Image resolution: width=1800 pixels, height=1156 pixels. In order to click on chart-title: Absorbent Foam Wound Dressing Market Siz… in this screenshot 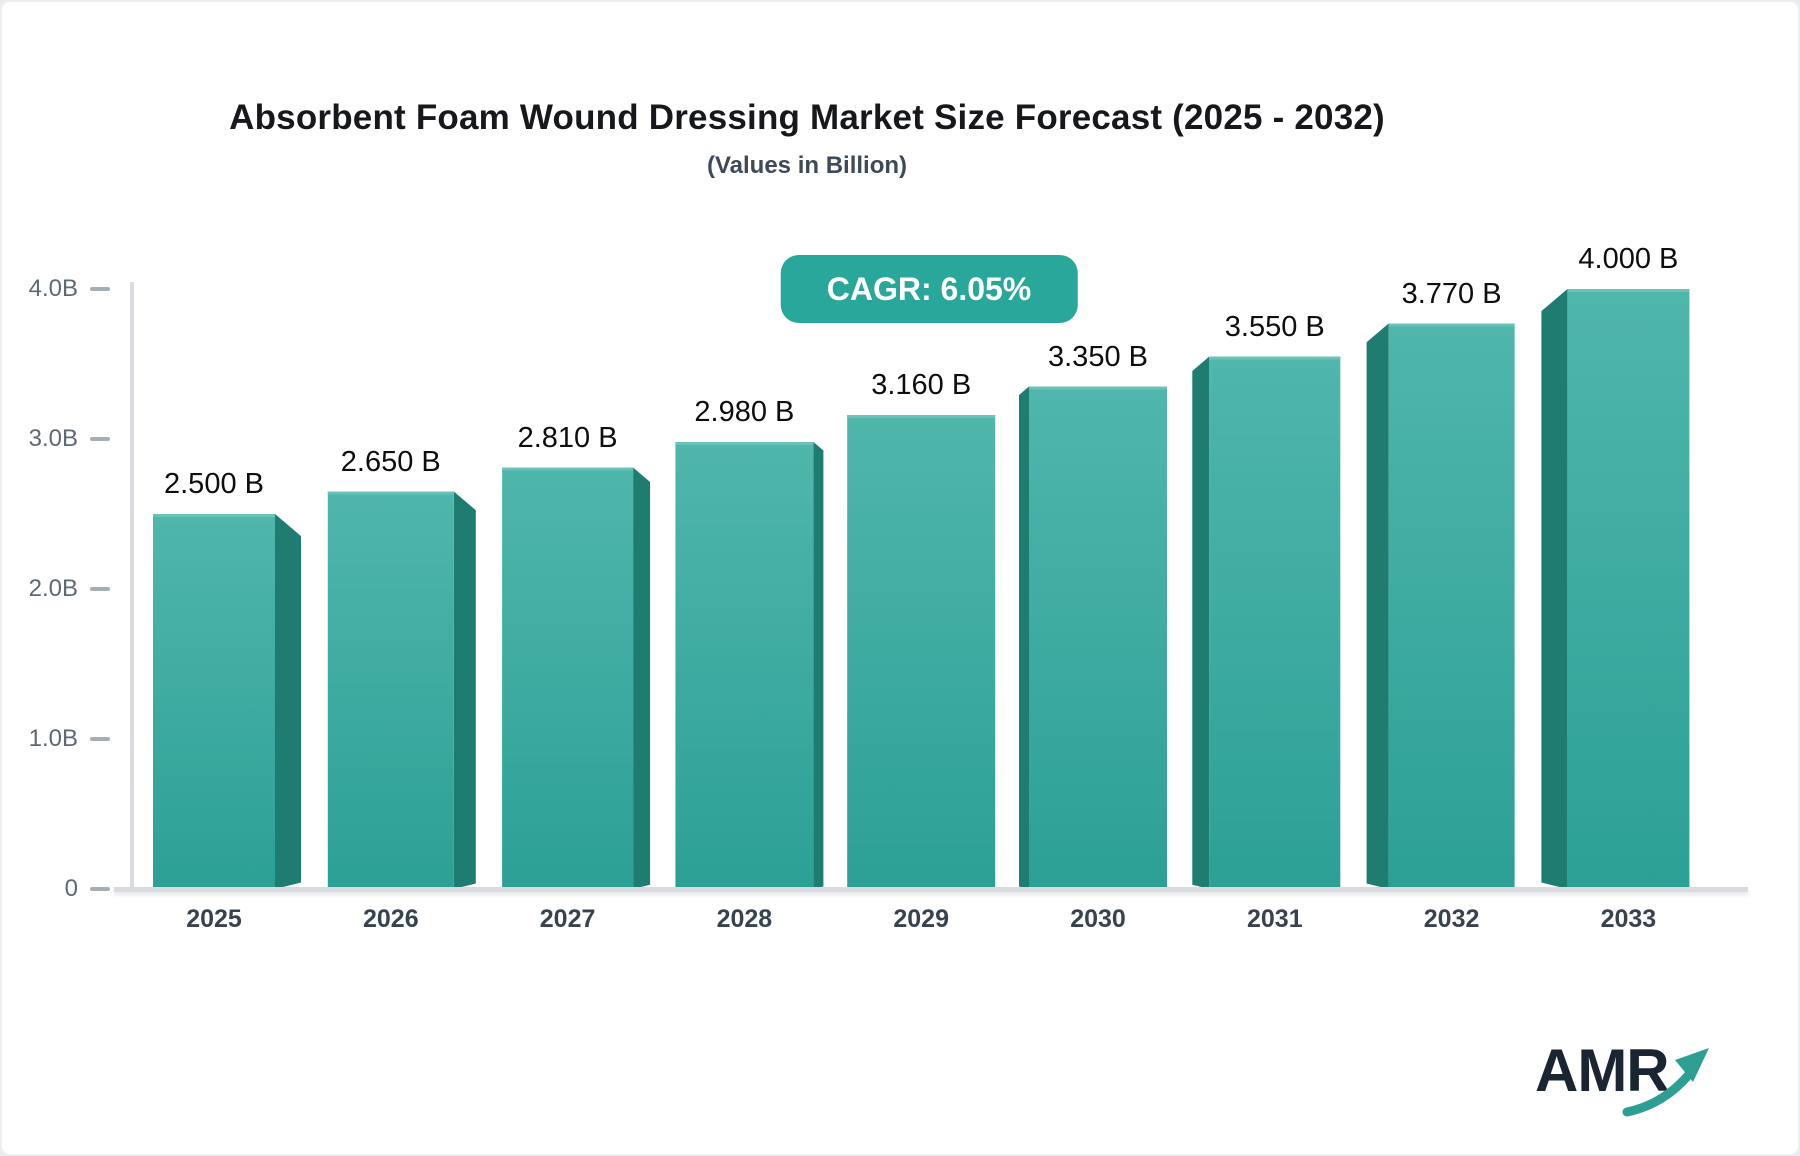, I will do `click(807, 117)`.